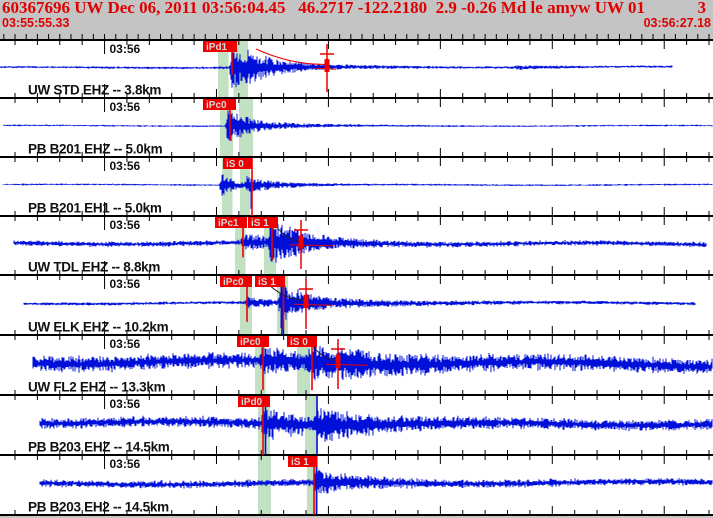 The height and width of the screenshot is (518, 713). I want to click on window-start-time: 03:55:55.33, so click(36, 23).